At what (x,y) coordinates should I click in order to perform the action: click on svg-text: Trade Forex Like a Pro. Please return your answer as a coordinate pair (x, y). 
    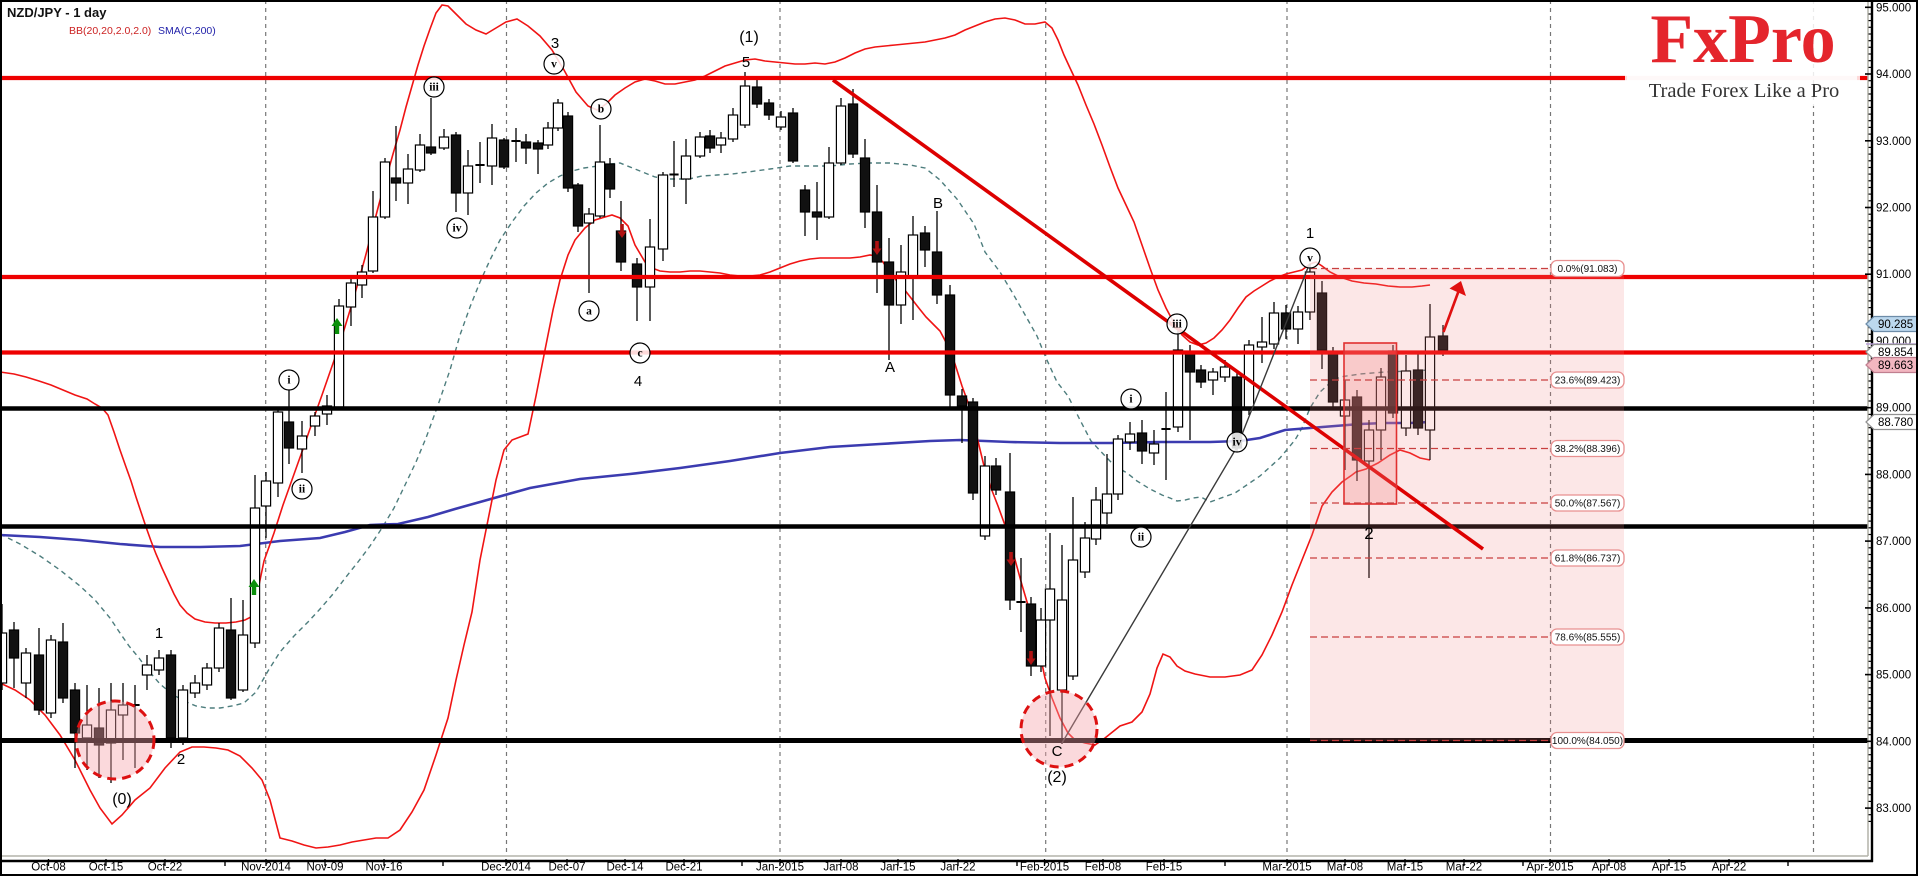
    Looking at the image, I should click on (1744, 91).